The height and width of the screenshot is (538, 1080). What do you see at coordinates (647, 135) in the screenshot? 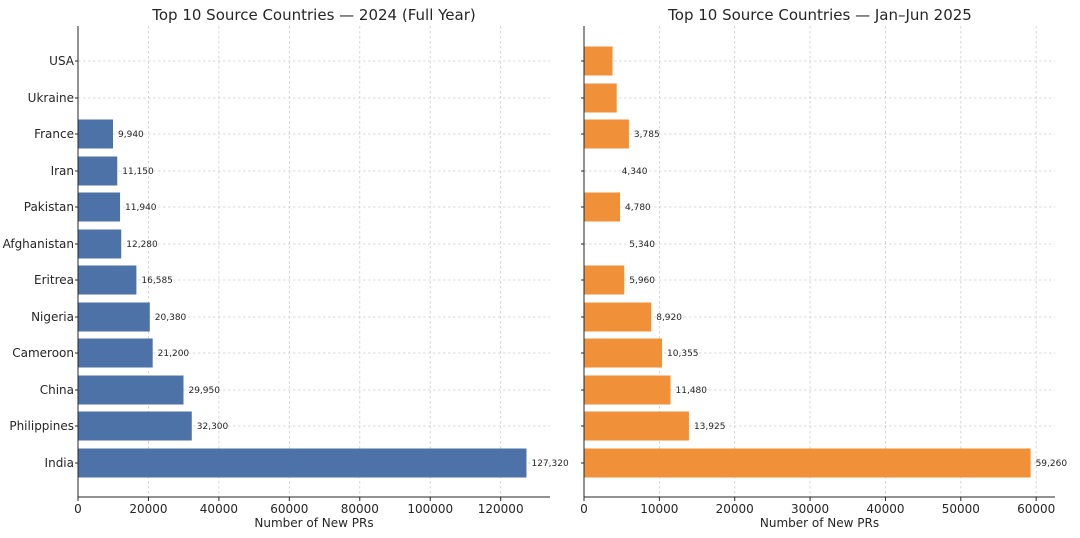
I see `data-label: 3,785` at bounding box center [647, 135].